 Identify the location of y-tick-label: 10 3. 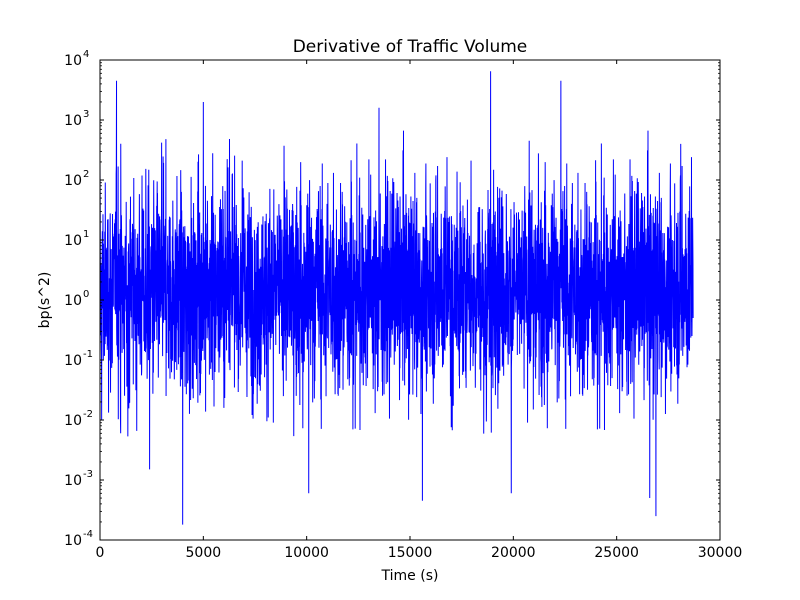
(76, 119).